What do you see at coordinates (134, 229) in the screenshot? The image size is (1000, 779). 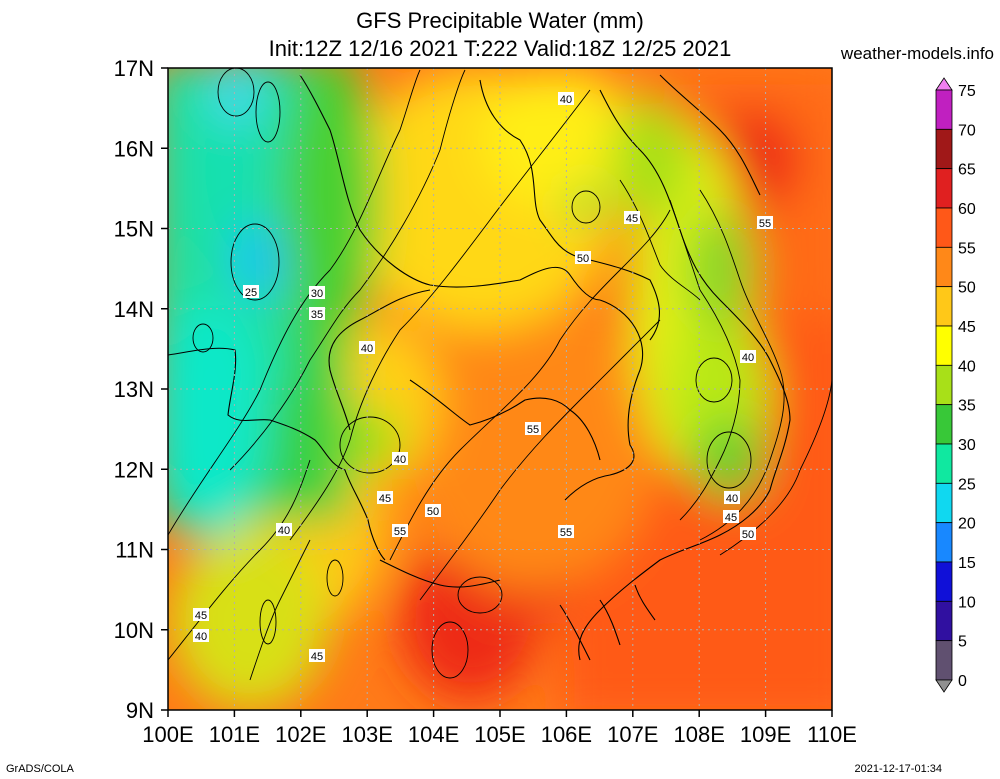 I see `lat-label: 15N` at bounding box center [134, 229].